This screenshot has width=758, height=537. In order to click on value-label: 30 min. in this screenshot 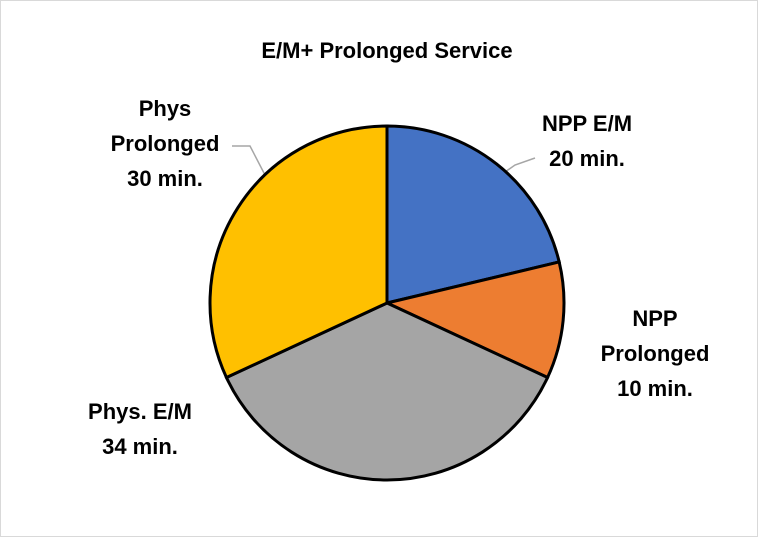, I will do `click(165, 178)`.